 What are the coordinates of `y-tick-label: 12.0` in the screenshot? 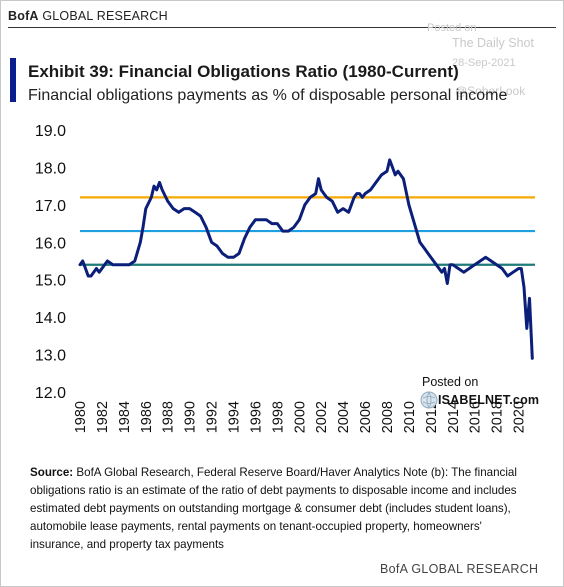 It's located at (50, 393).